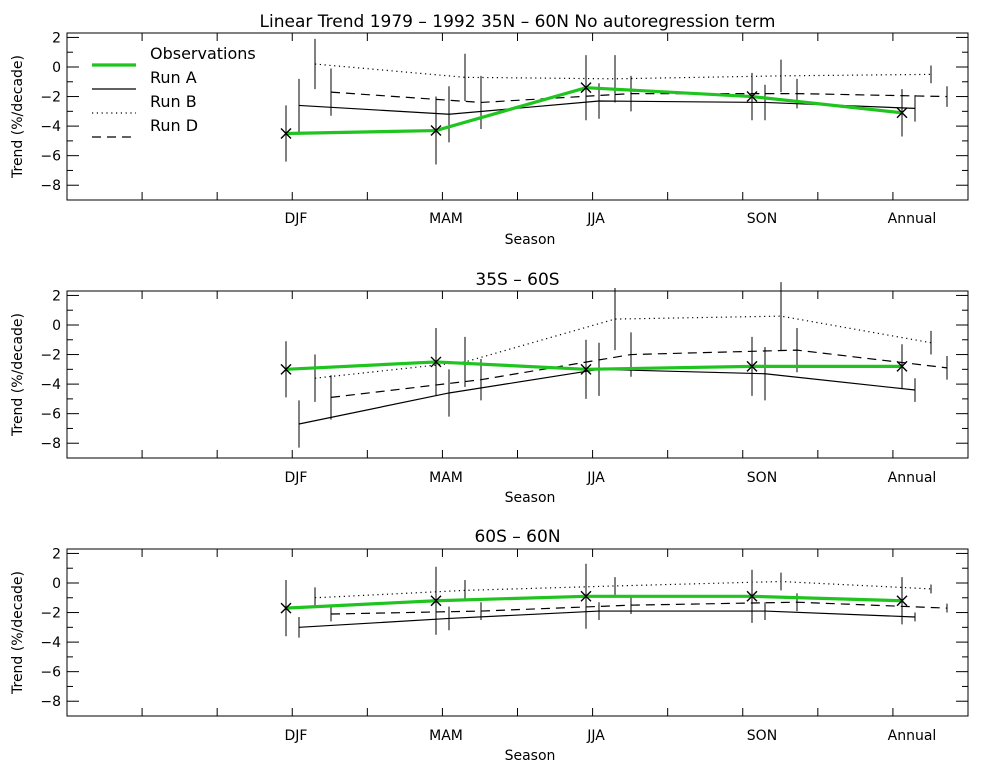 The width and height of the screenshot is (984, 762). What do you see at coordinates (517, 537) in the screenshot?
I see `panel-title: 60S – 60N` at bounding box center [517, 537].